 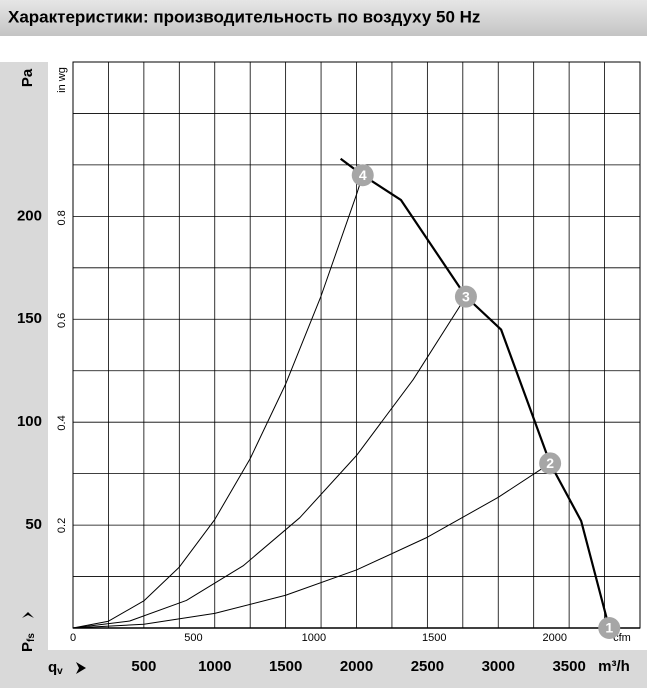 What do you see at coordinates (62, 320) in the screenshot?
I see `y2-tick-label: 0.6` at bounding box center [62, 320].